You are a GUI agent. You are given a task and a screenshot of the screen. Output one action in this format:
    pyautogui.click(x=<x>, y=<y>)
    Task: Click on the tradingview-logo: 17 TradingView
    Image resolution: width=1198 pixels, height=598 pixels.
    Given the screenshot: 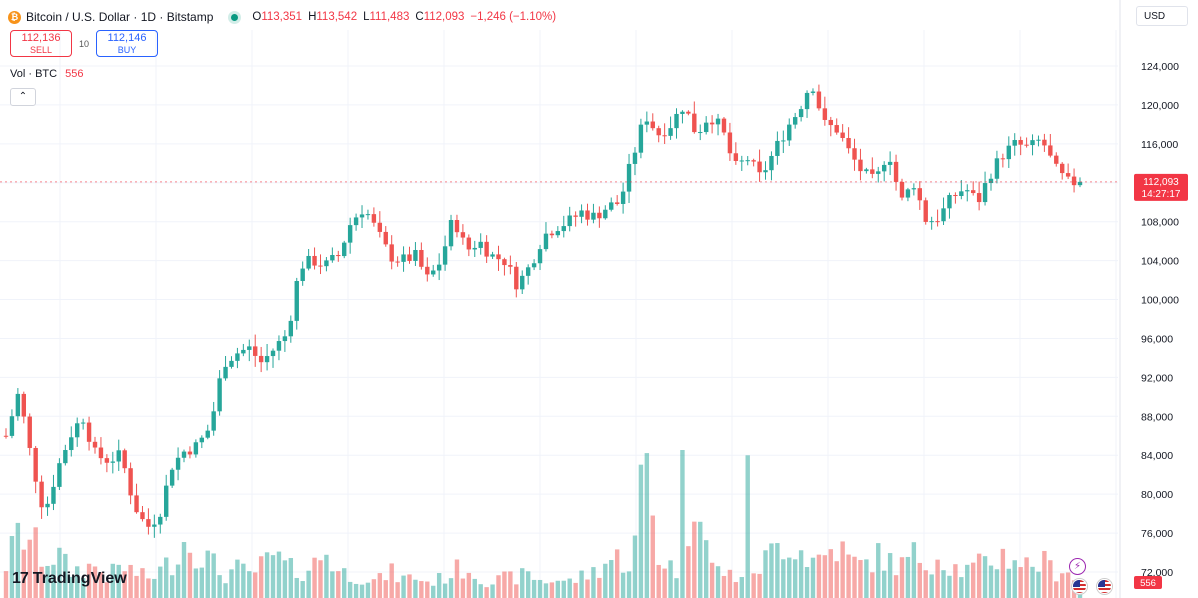 What is the action you would take?
    pyautogui.click(x=69, y=578)
    